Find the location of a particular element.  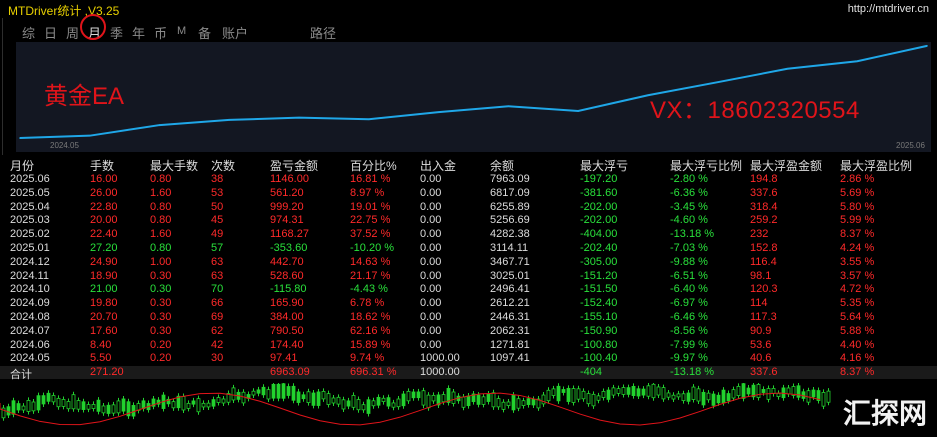

table-cell: -9.97 % is located at coordinates (689, 358).